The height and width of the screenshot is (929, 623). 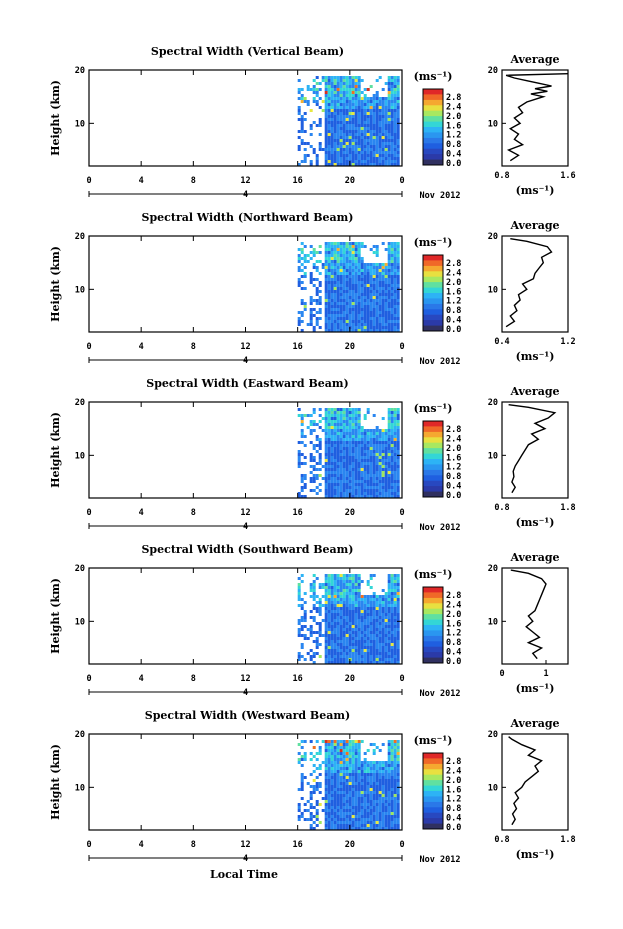 I want to click on colorbar-frame, so click(x=433, y=625).